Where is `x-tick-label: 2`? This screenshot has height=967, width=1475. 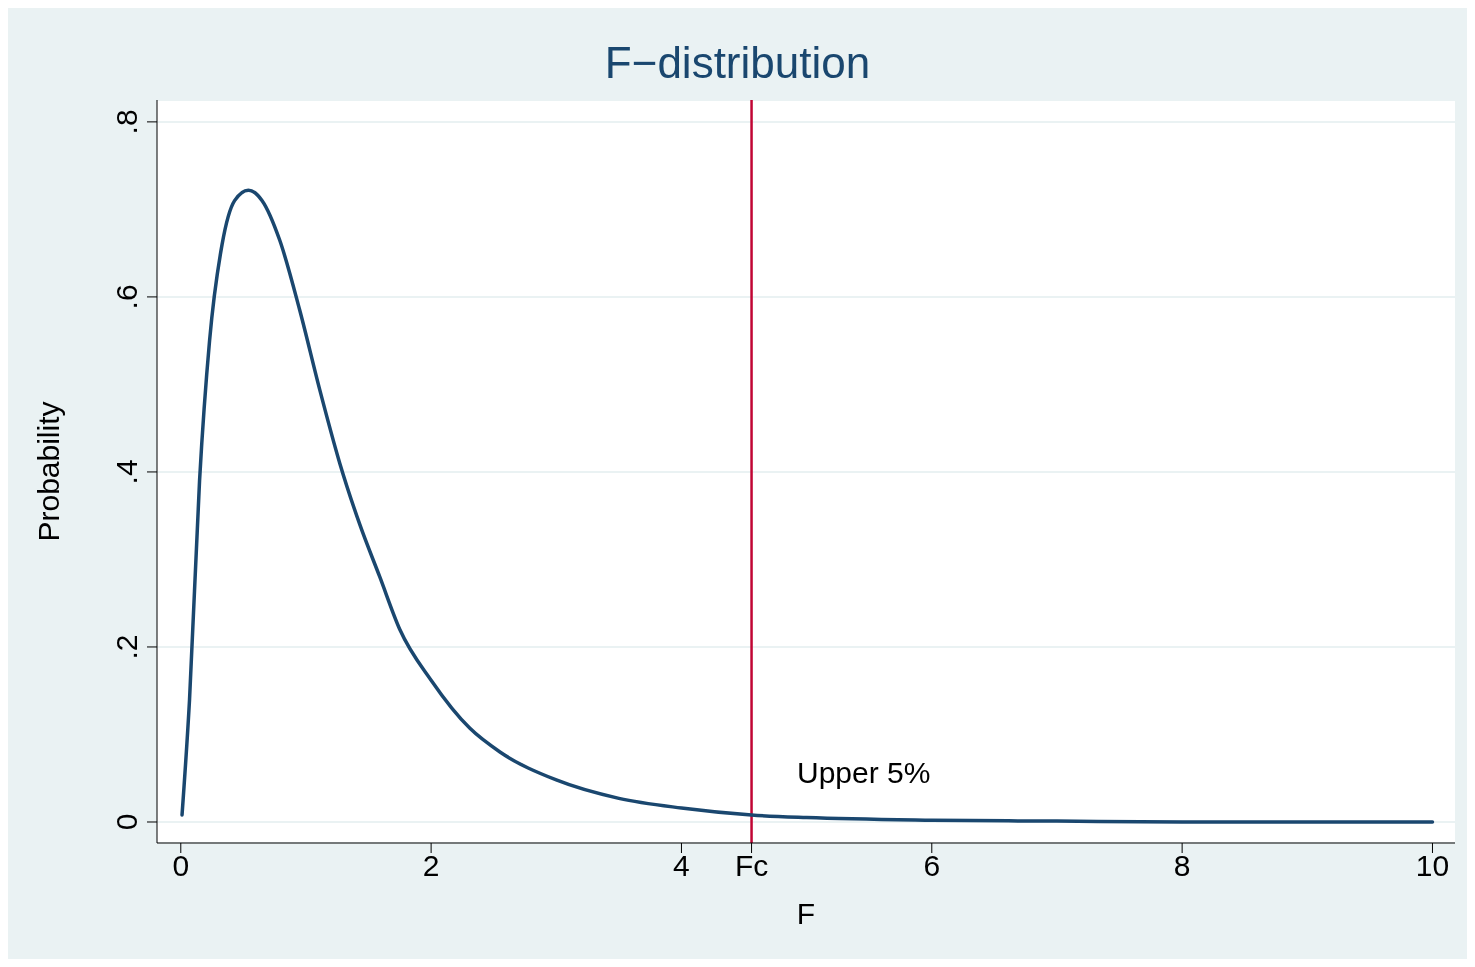
x-tick-label: 2 is located at coordinates (431, 866).